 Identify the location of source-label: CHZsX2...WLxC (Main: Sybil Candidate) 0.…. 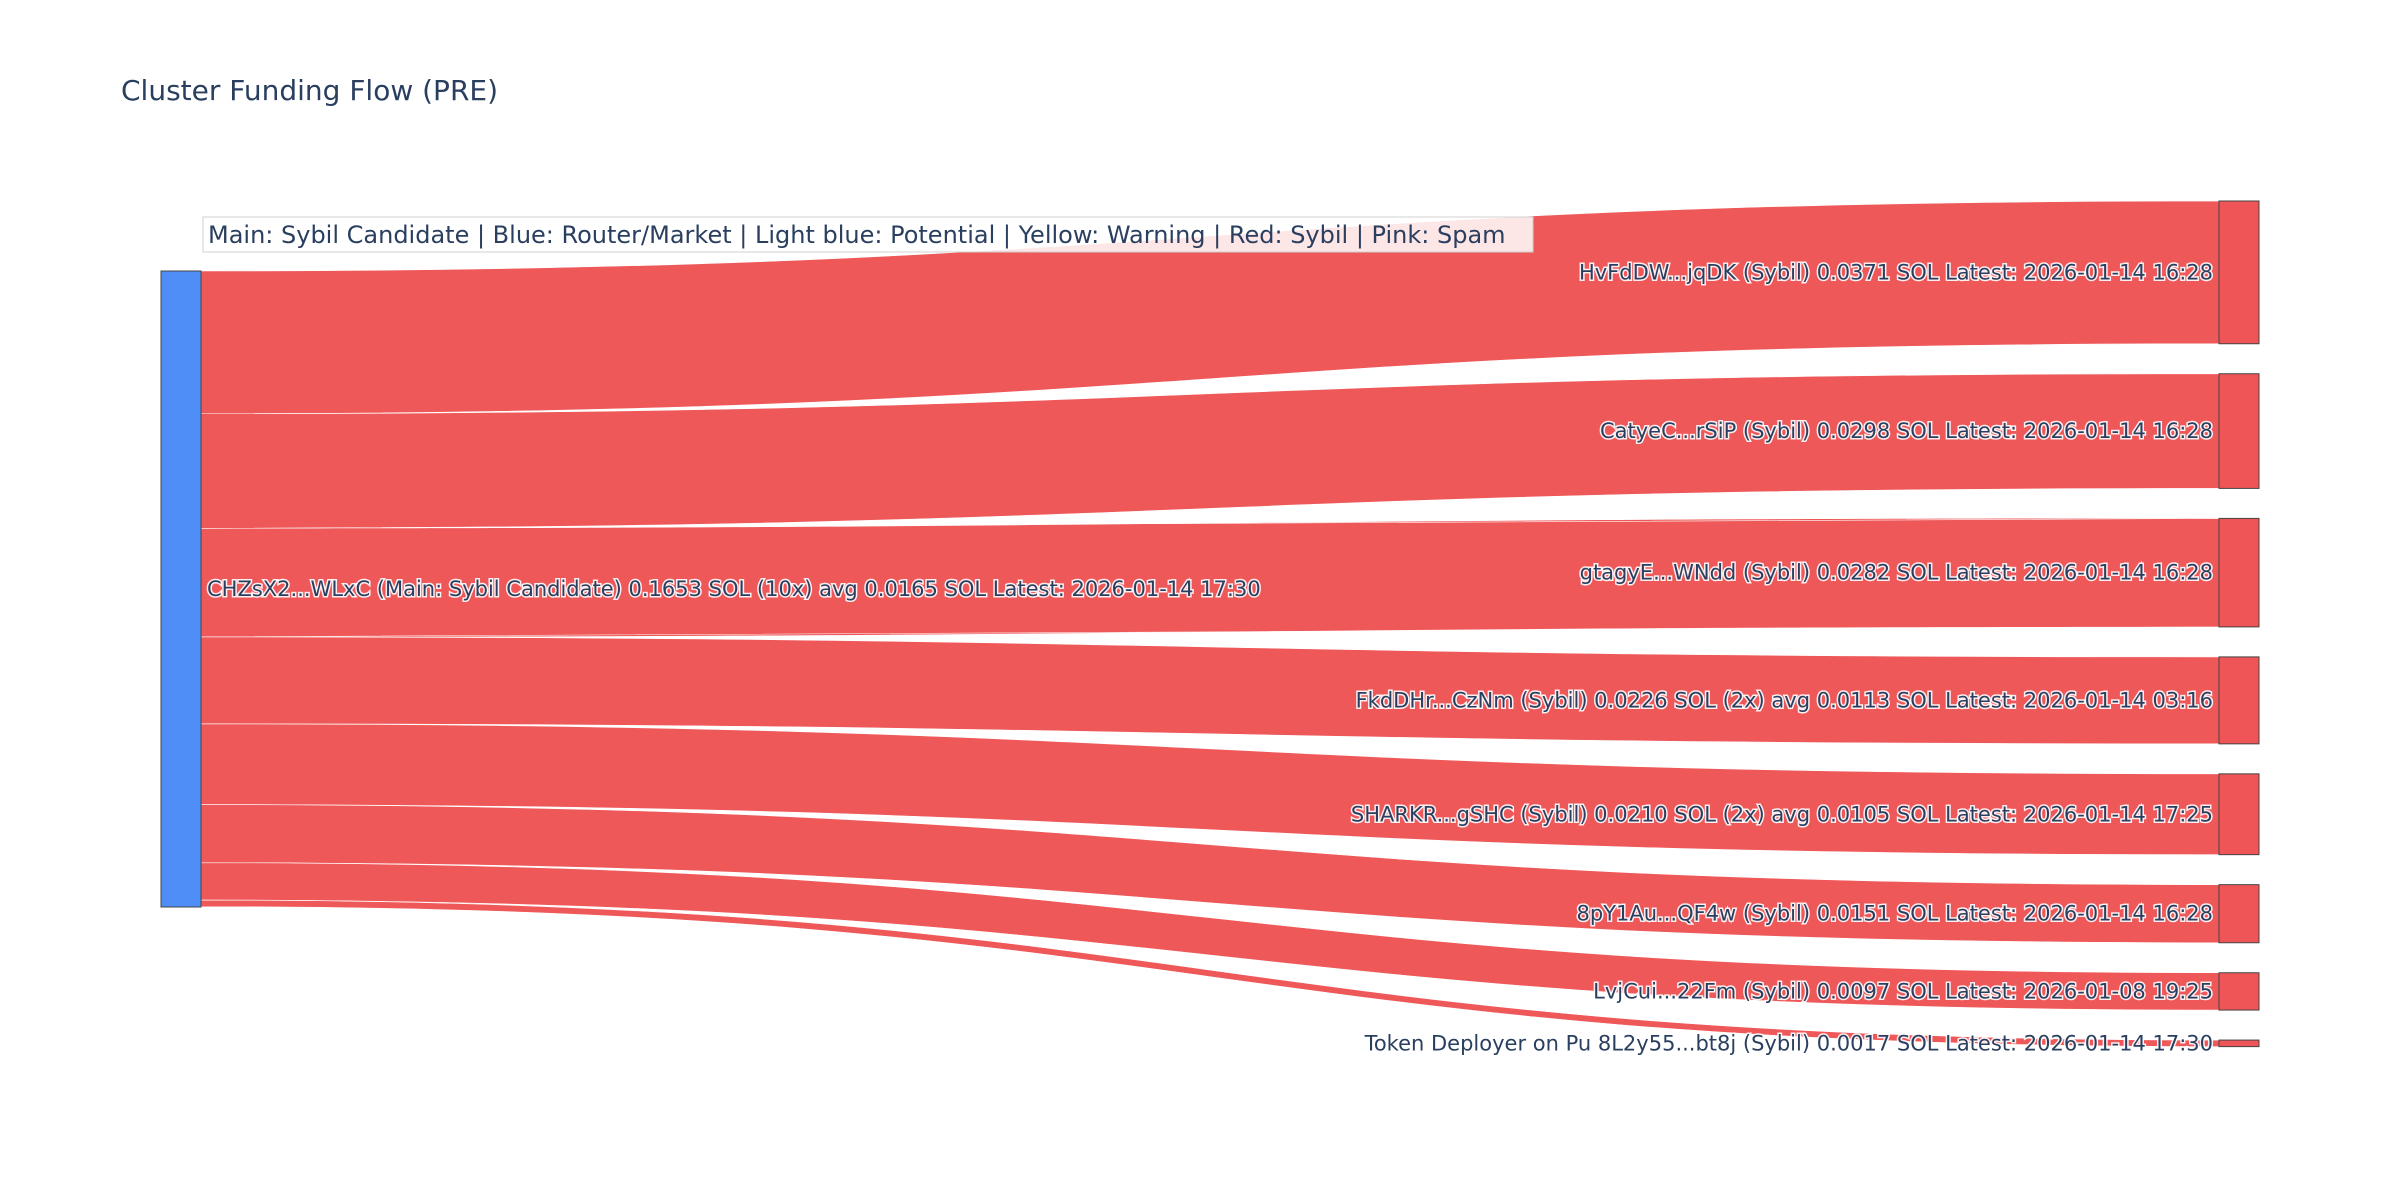
(734, 589).